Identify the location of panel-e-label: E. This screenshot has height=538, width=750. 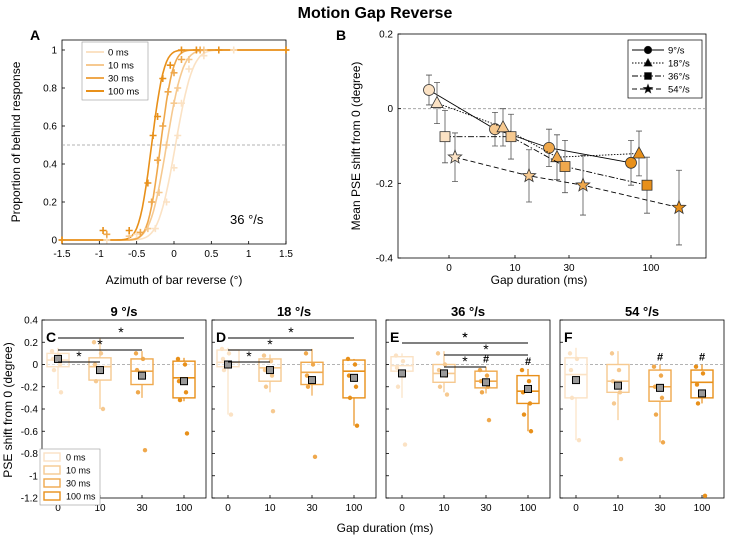
(394, 337).